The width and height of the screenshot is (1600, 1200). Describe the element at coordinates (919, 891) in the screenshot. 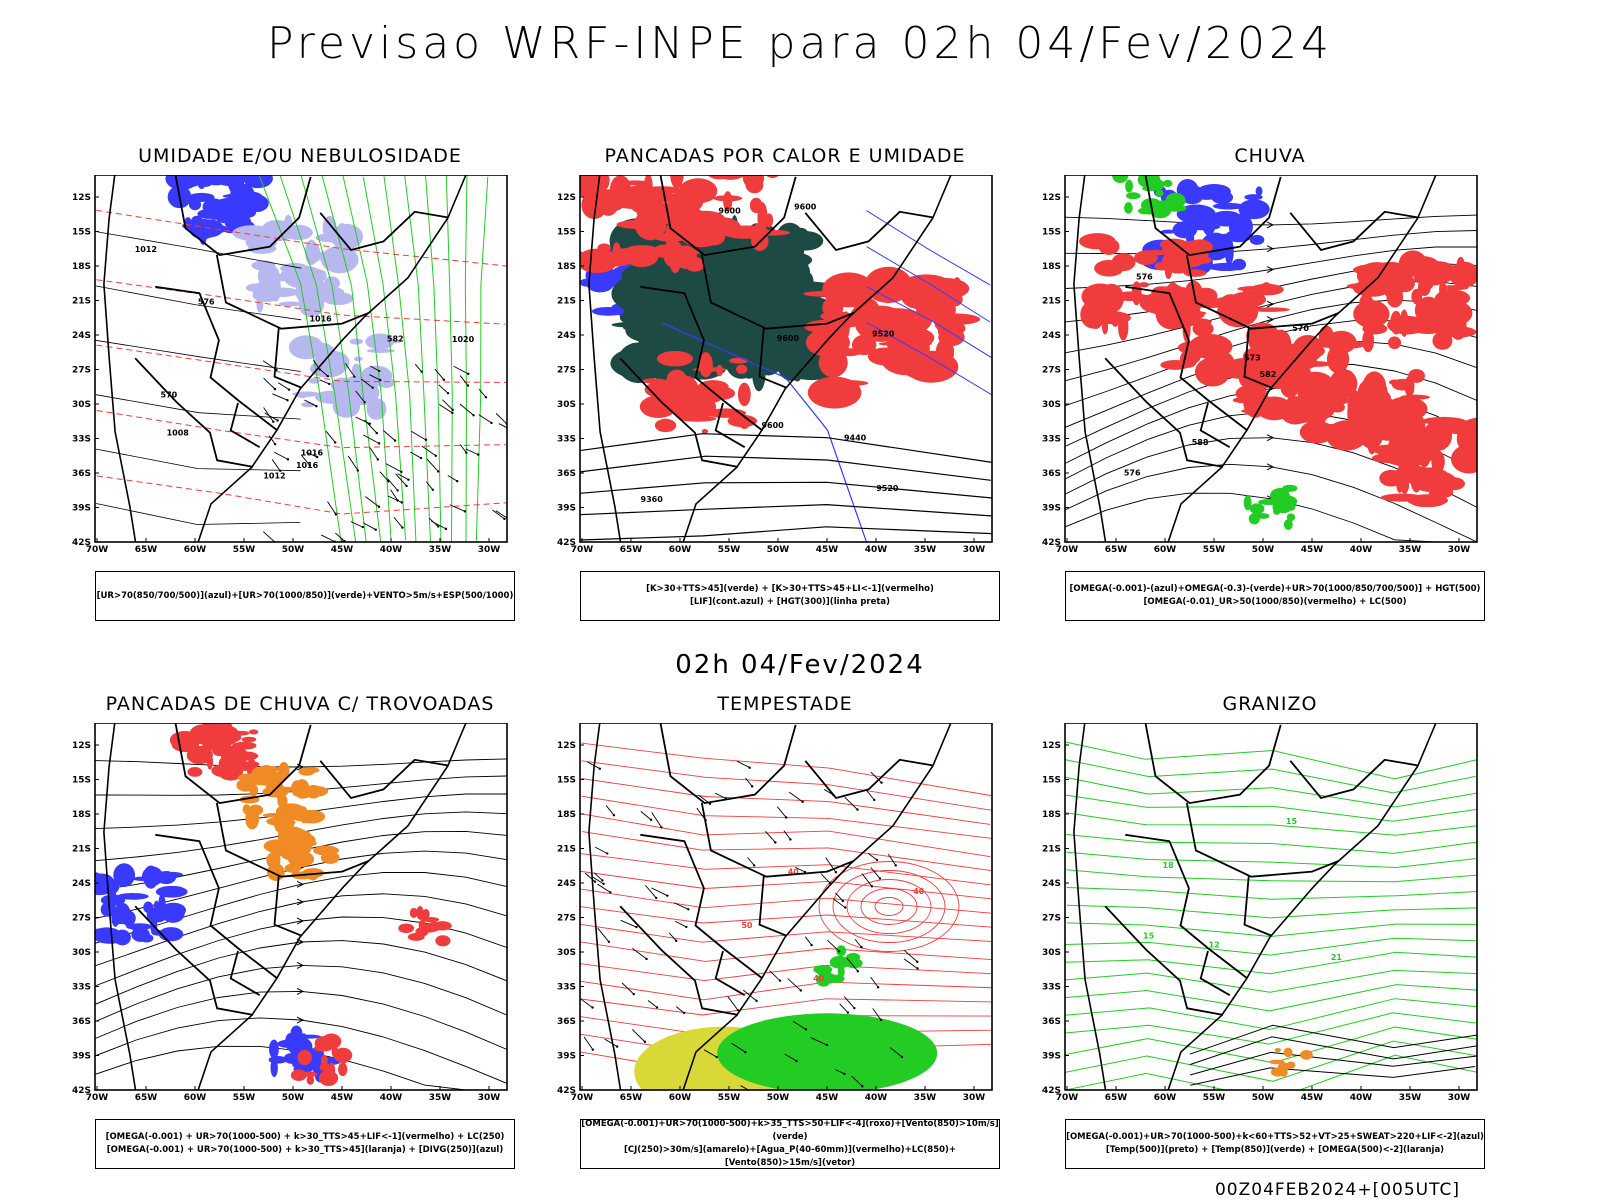

I see `contour-label: 40` at that location.